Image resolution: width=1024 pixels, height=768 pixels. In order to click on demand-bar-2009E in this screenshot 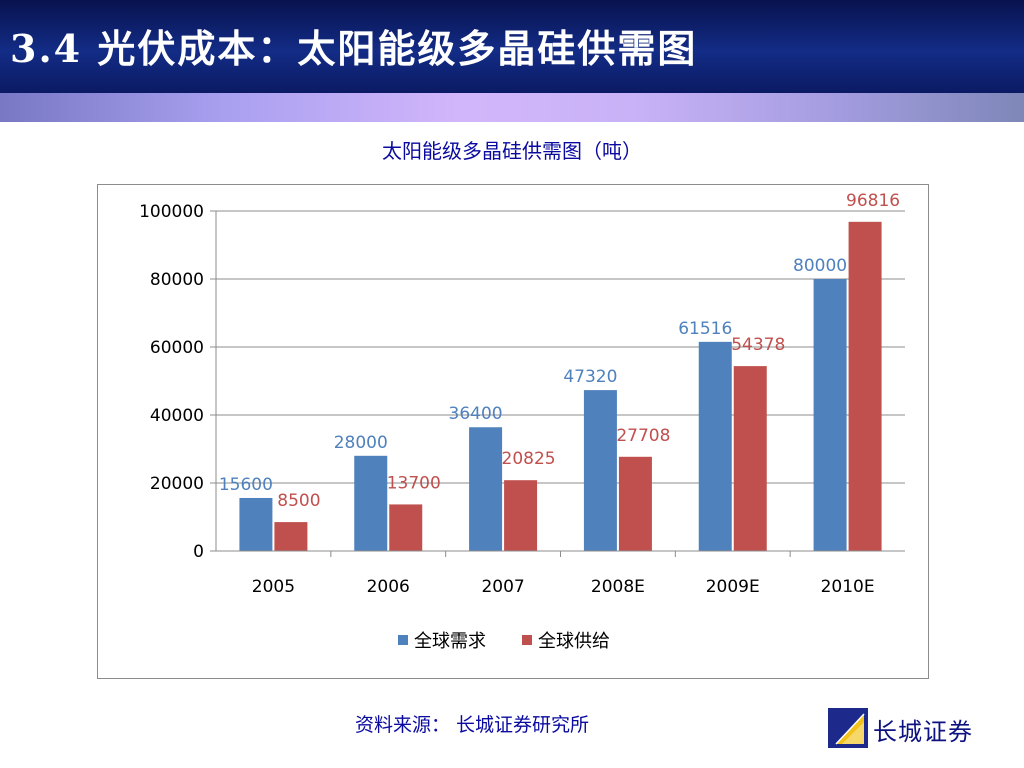, I will do `click(715, 446)`.